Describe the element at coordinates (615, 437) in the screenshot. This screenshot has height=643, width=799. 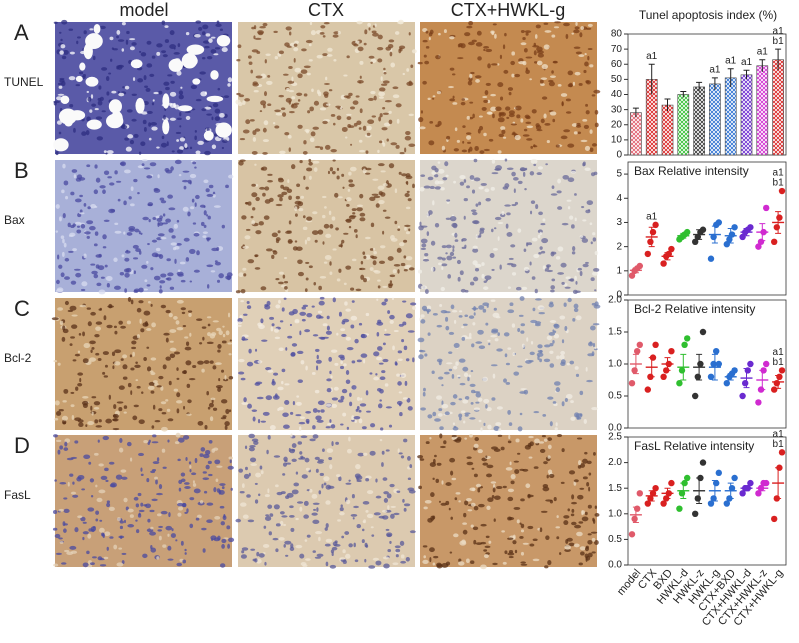
I see `y-tick-label: 2.5` at that location.